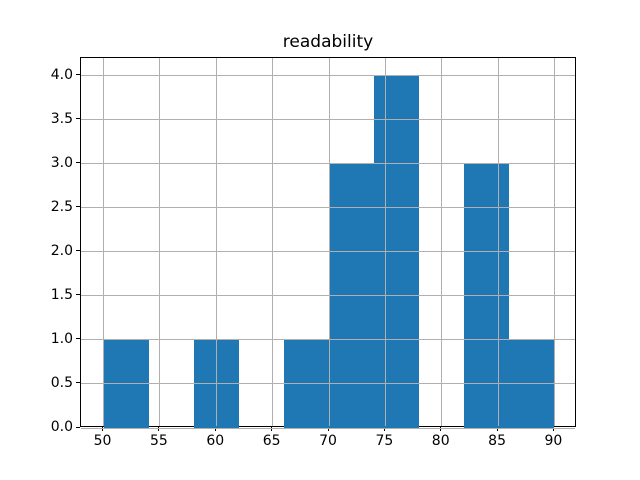 This screenshot has width=640, height=480. I want to click on y-tick-label: 3.0, so click(61, 162).